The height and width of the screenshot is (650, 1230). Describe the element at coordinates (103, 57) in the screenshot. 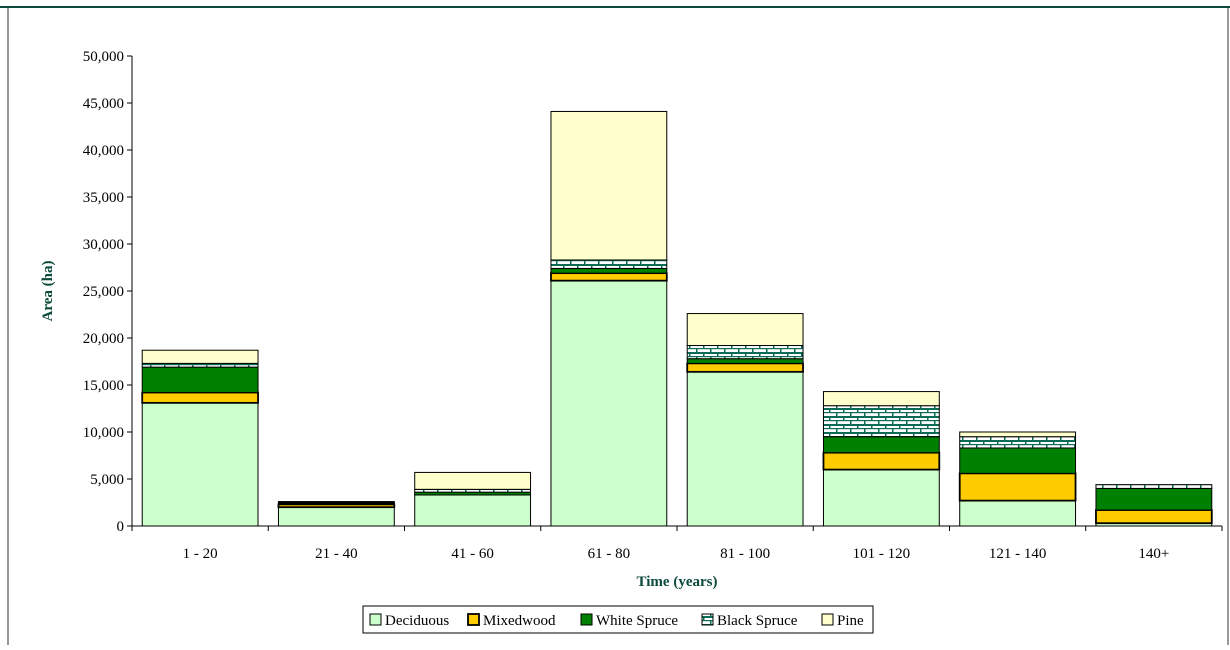

I see `y-tick-label: 50,000` at that location.